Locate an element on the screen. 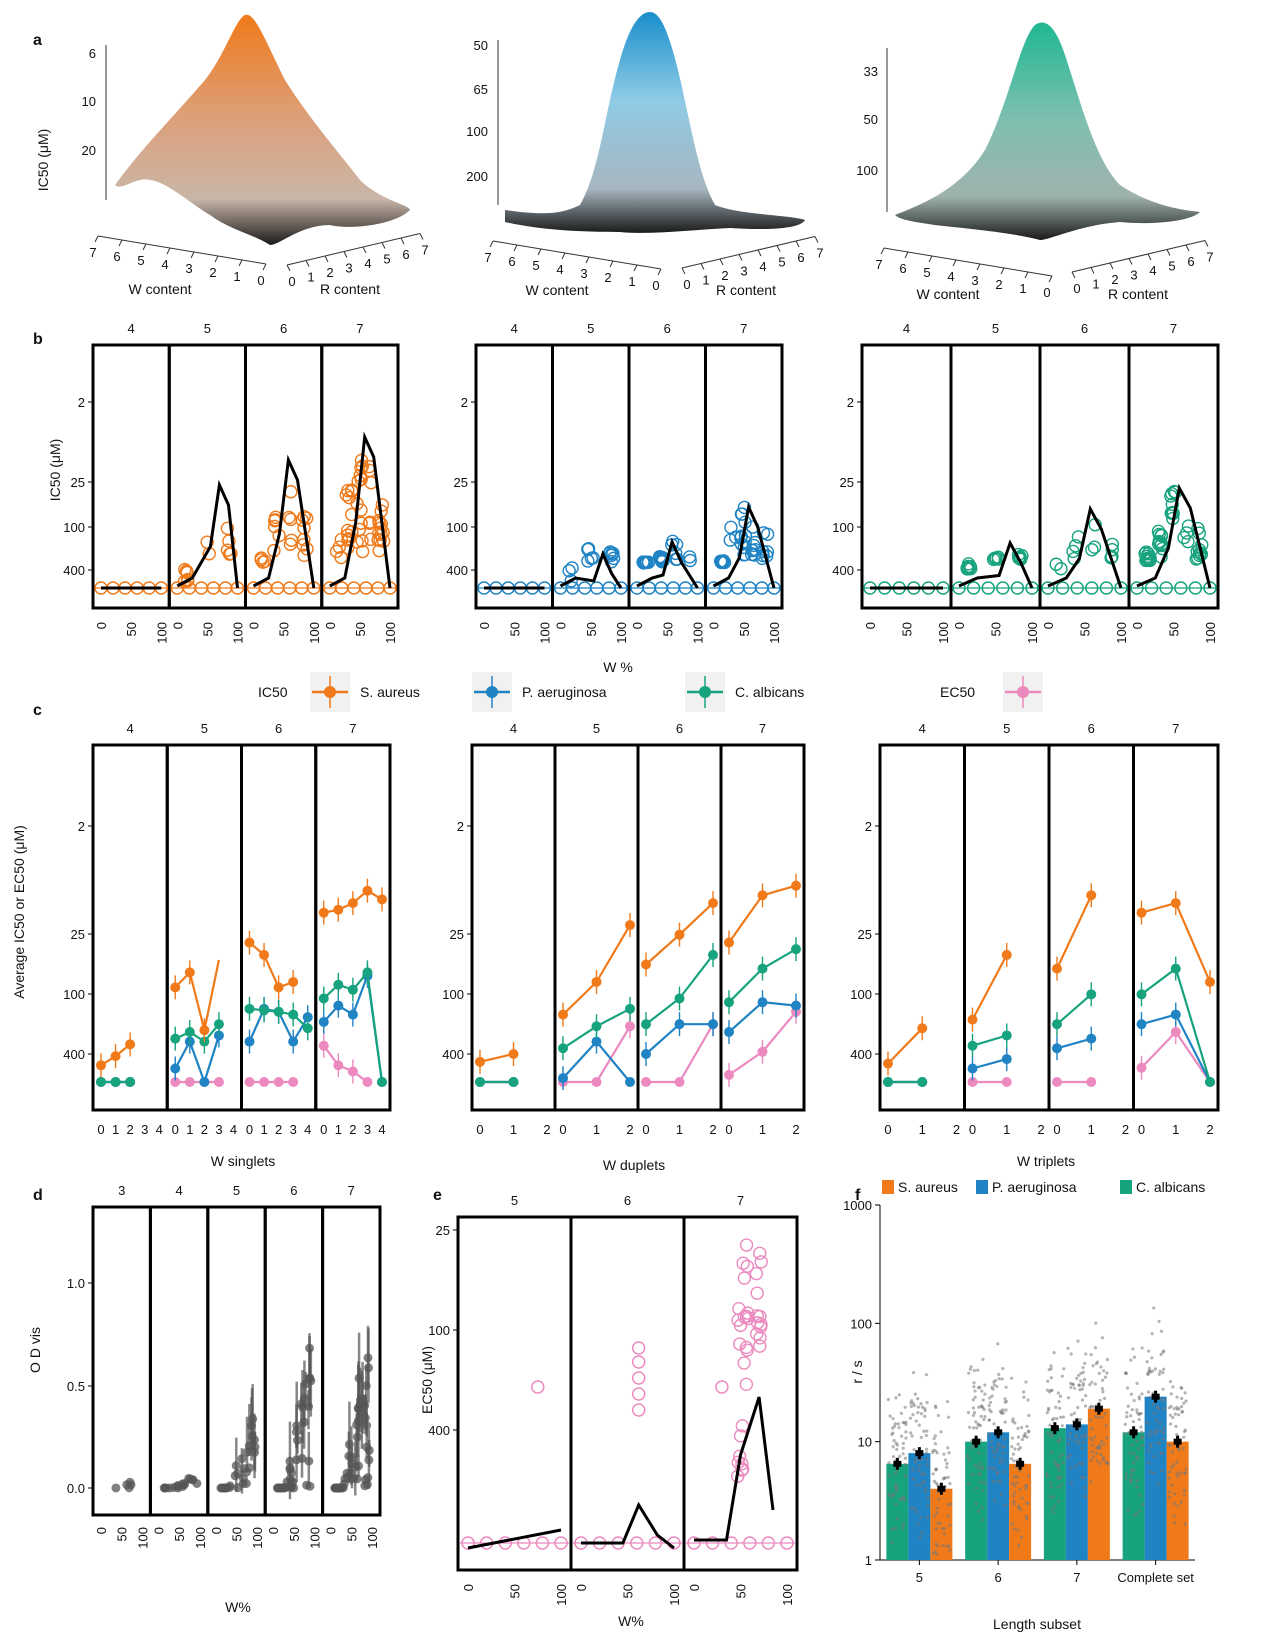  f-x-tick-label: Complete set is located at coordinates (1155, 1577).